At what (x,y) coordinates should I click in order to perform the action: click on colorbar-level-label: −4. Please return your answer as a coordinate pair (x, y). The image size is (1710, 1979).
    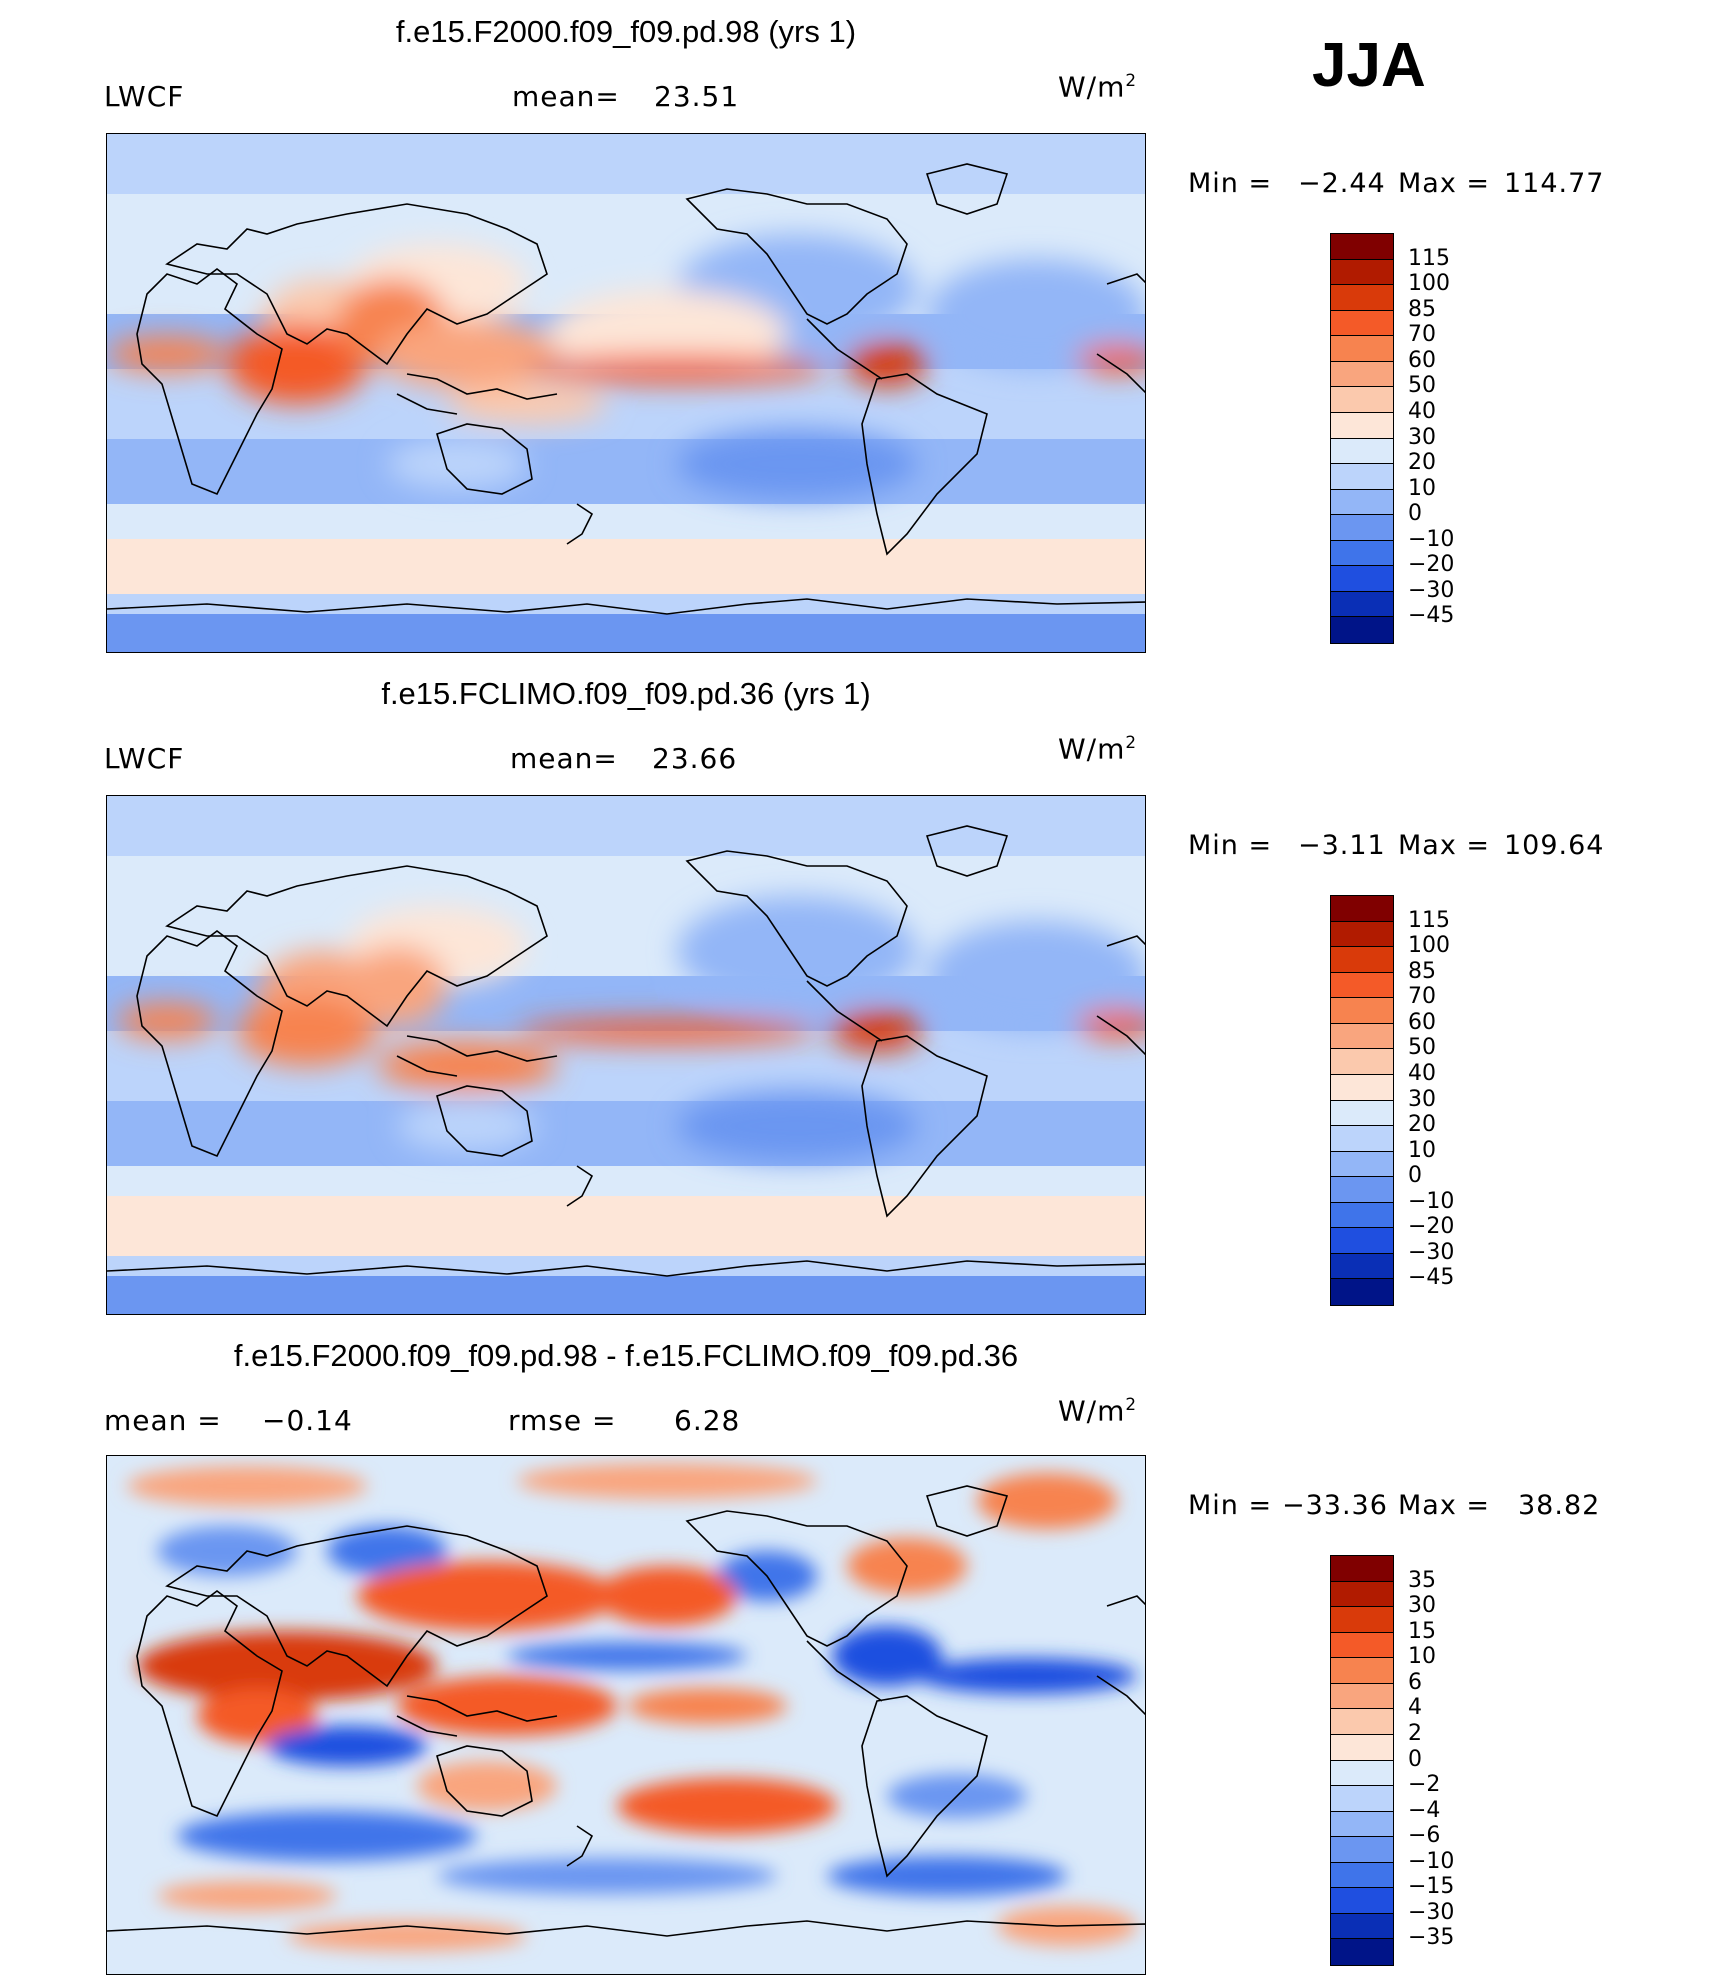
    Looking at the image, I should click on (1424, 1810).